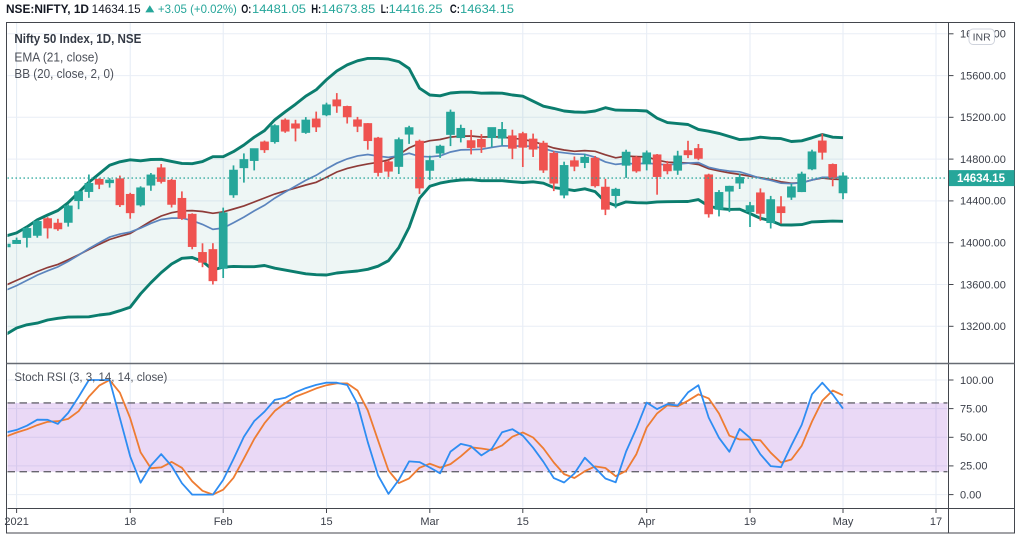  Describe the element at coordinates (974, 467) in the screenshot. I see `svg-text: 25.00` at that location.